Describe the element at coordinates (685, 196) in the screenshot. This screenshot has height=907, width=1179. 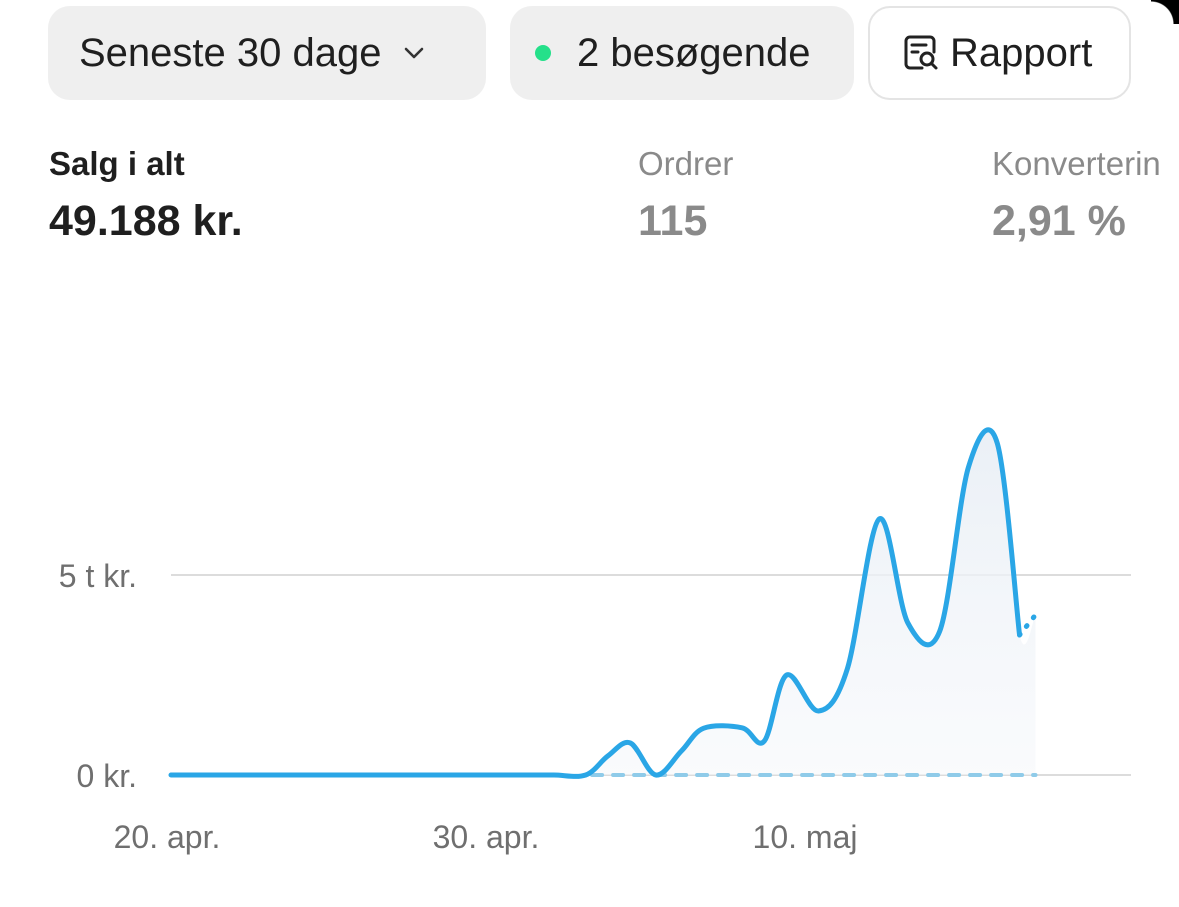
I see `metric-orders: Ordrer 115` at that location.